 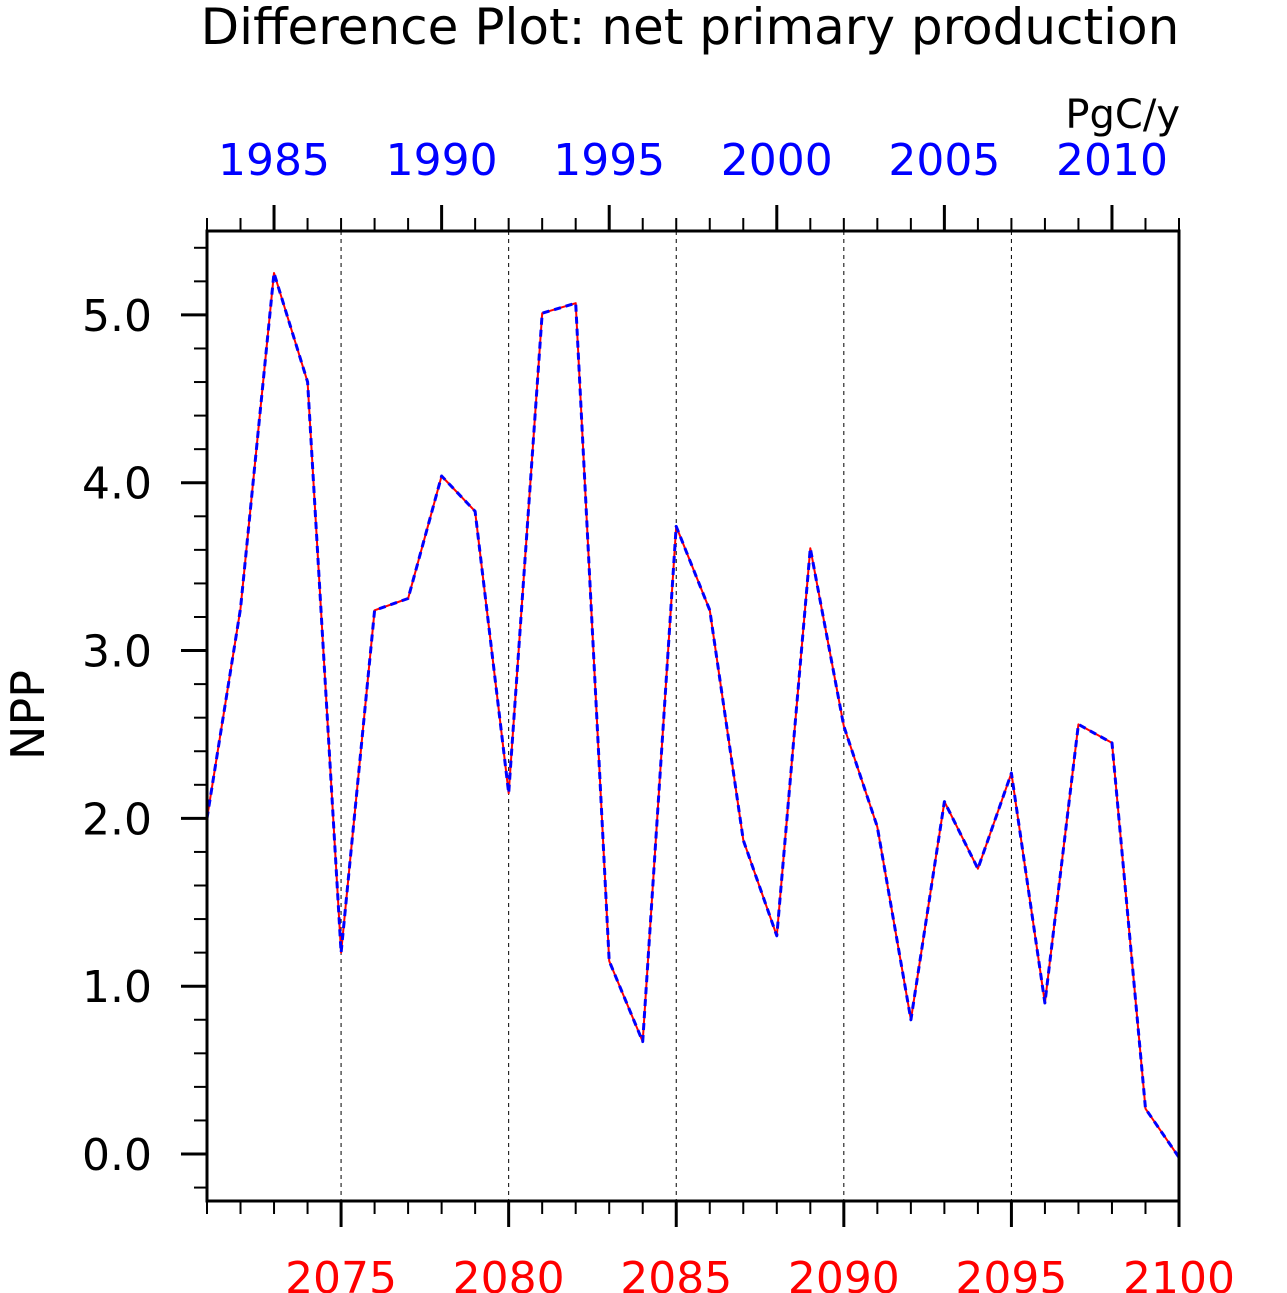 What do you see at coordinates (676, 1273) in the screenshot?
I see `x-bottom-tick-label: 2085` at bounding box center [676, 1273].